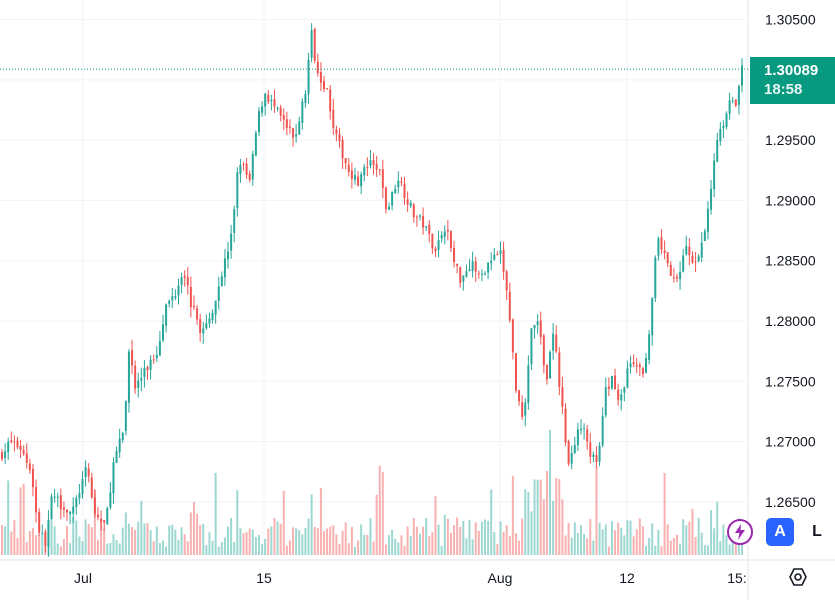 Image resolution: width=835 pixels, height=600 pixels. I want to click on log-scale-button: L, so click(817, 532).